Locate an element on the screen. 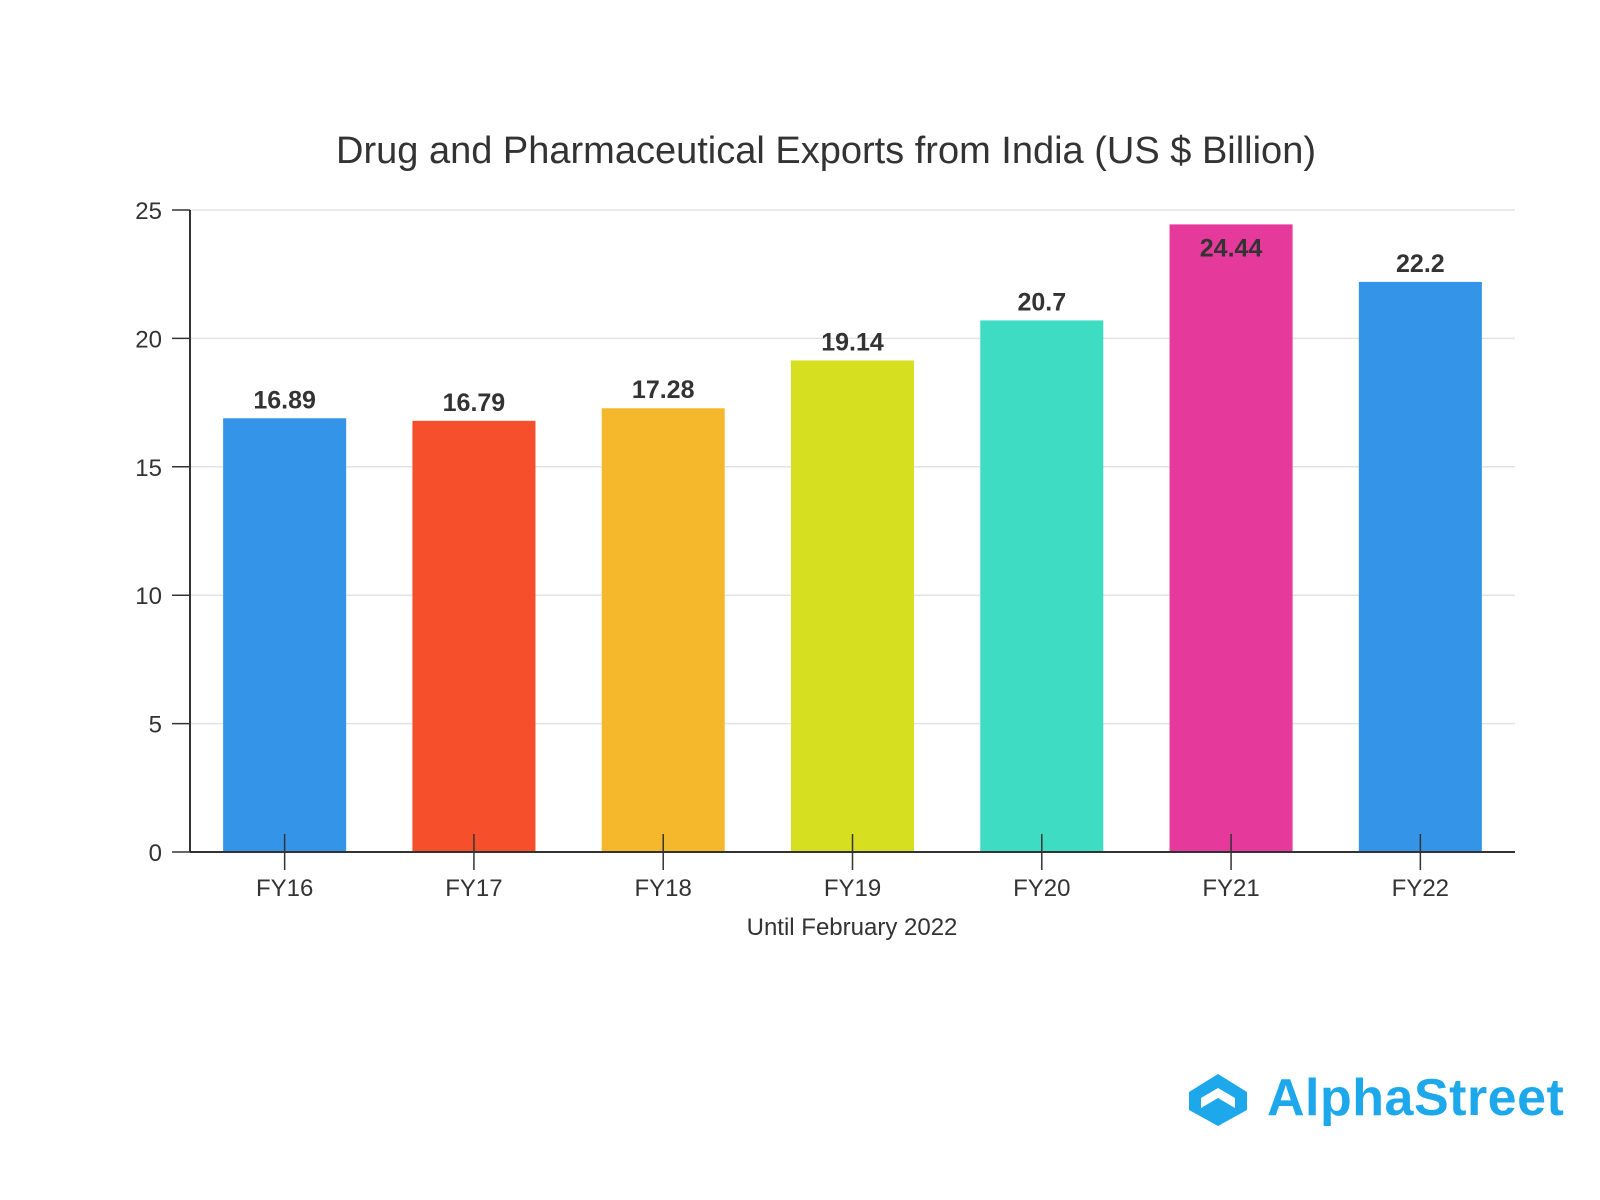 This screenshot has width=1600, height=1200. y-tick-label: 25 is located at coordinates (148, 211).